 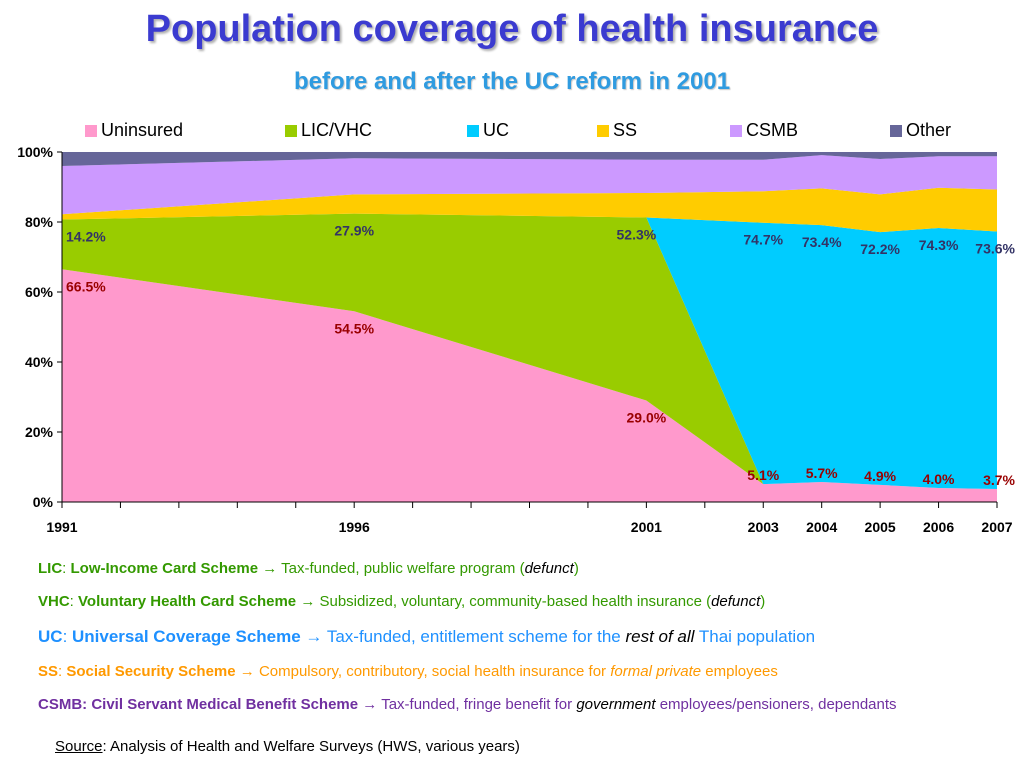 I want to click on data-label: 52.3%, so click(x=637, y=234).